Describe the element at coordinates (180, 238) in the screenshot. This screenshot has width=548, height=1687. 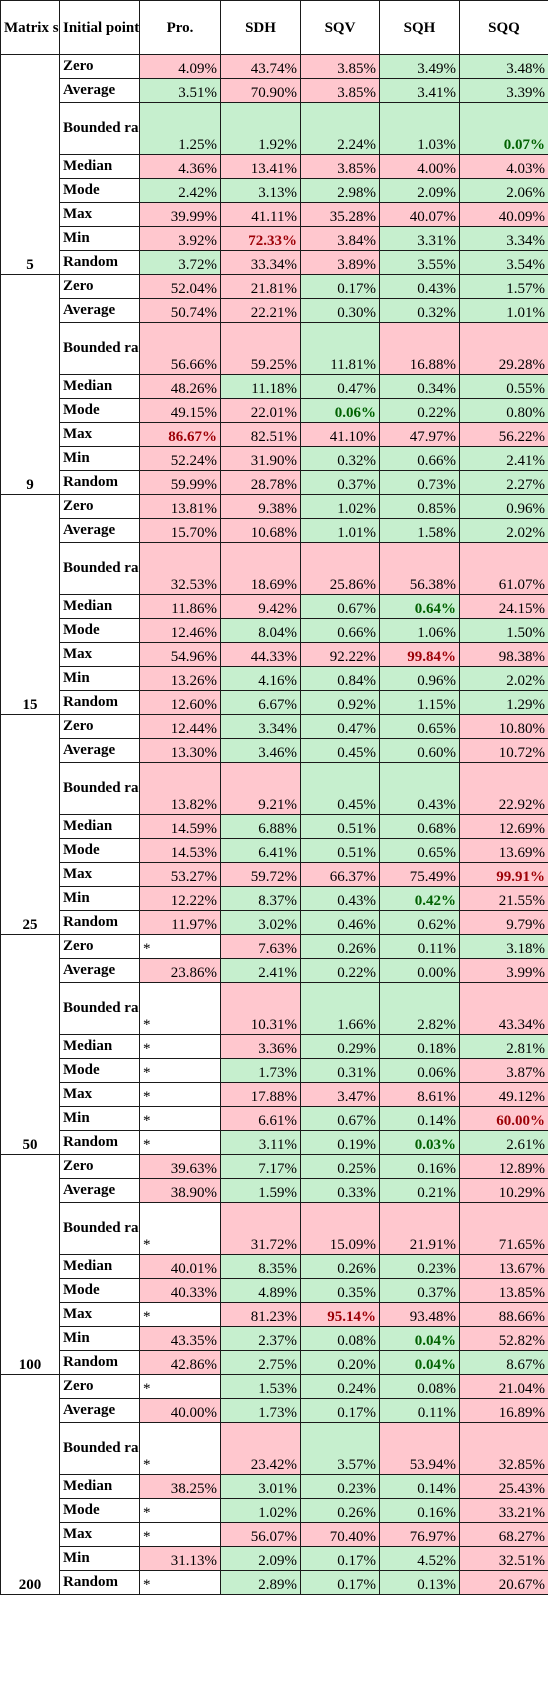
I see `value-cell-pro: 3.92%` at that location.